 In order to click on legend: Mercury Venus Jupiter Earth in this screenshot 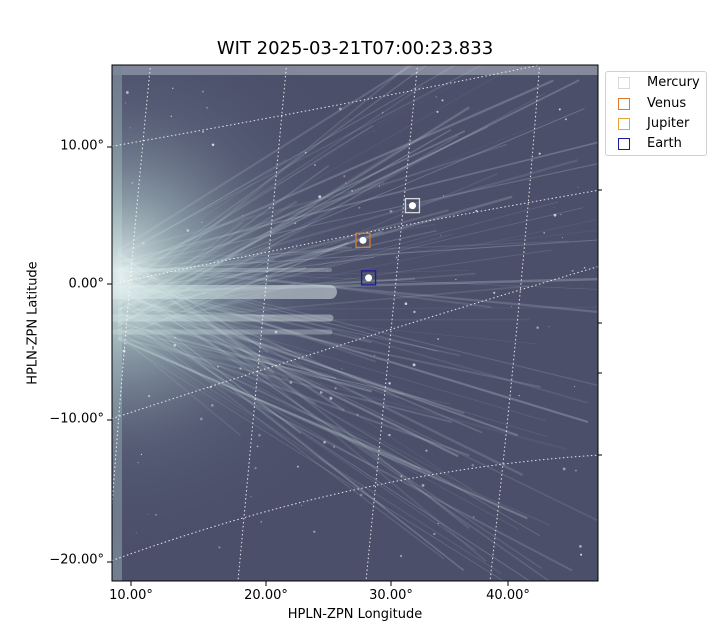, I will do `click(656, 113)`.